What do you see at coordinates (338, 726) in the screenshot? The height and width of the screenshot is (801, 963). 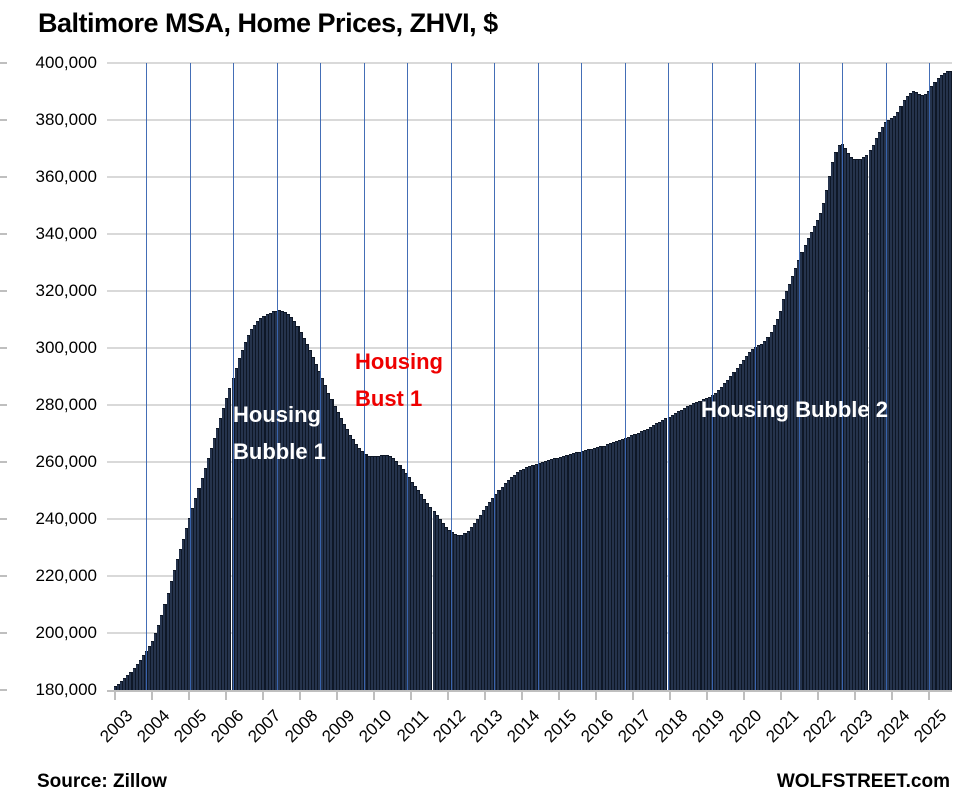 I see `x-axis-year-label: 2009` at bounding box center [338, 726].